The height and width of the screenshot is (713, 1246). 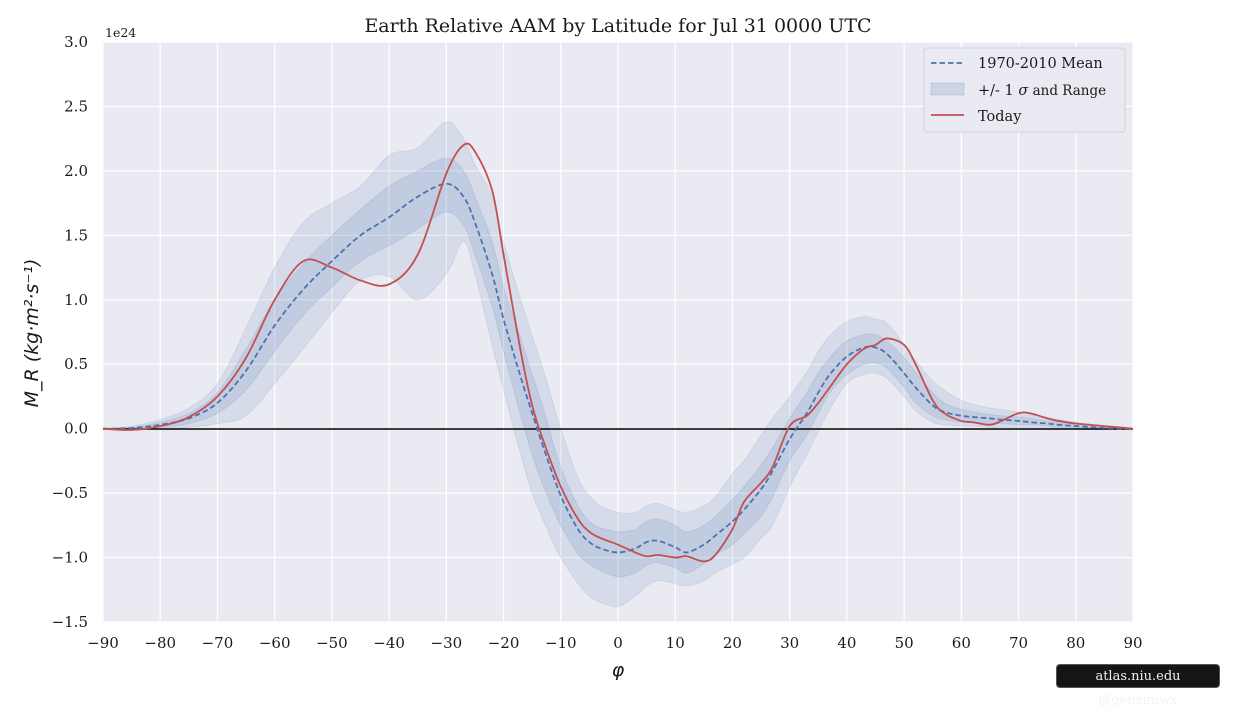 What do you see at coordinates (504, 643) in the screenshot?
I see `x-tick-label: −20` at bounding box center [504, 643].